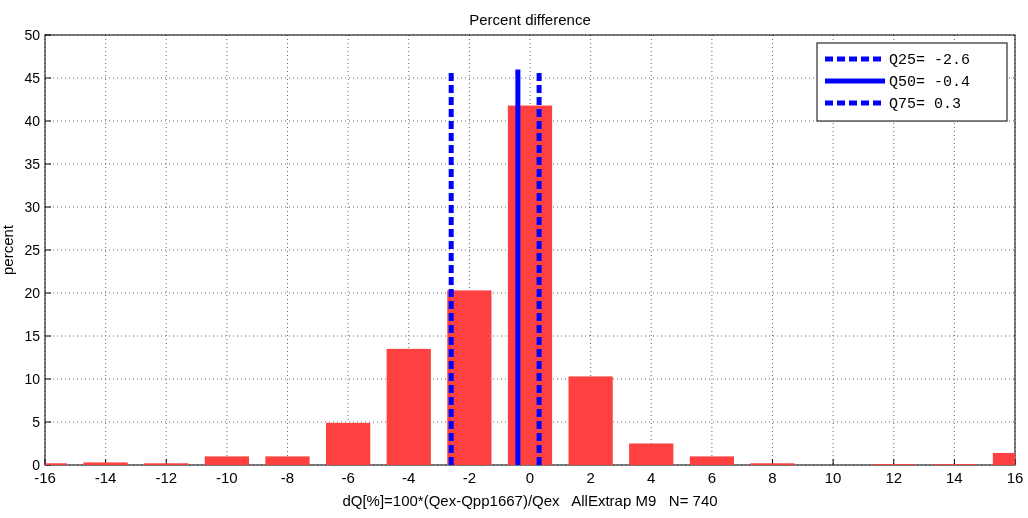 This screenshot has width=1028, height=518. Describe the element at coordinates (651, 477) in the screenshot. I see `x-tick-label: 4` at that location.